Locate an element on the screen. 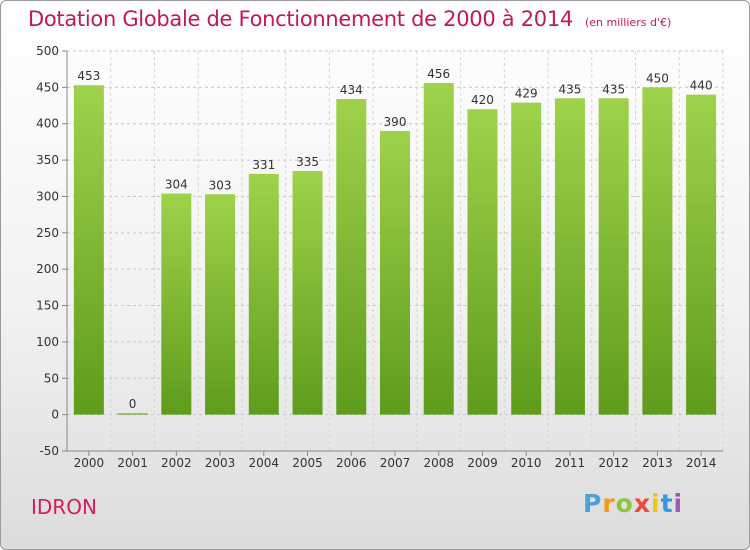 Image resolution: width=750 pixels, height=550 pixels. x-tick-label-2012: 2012 is located at coordinates (613, 463).